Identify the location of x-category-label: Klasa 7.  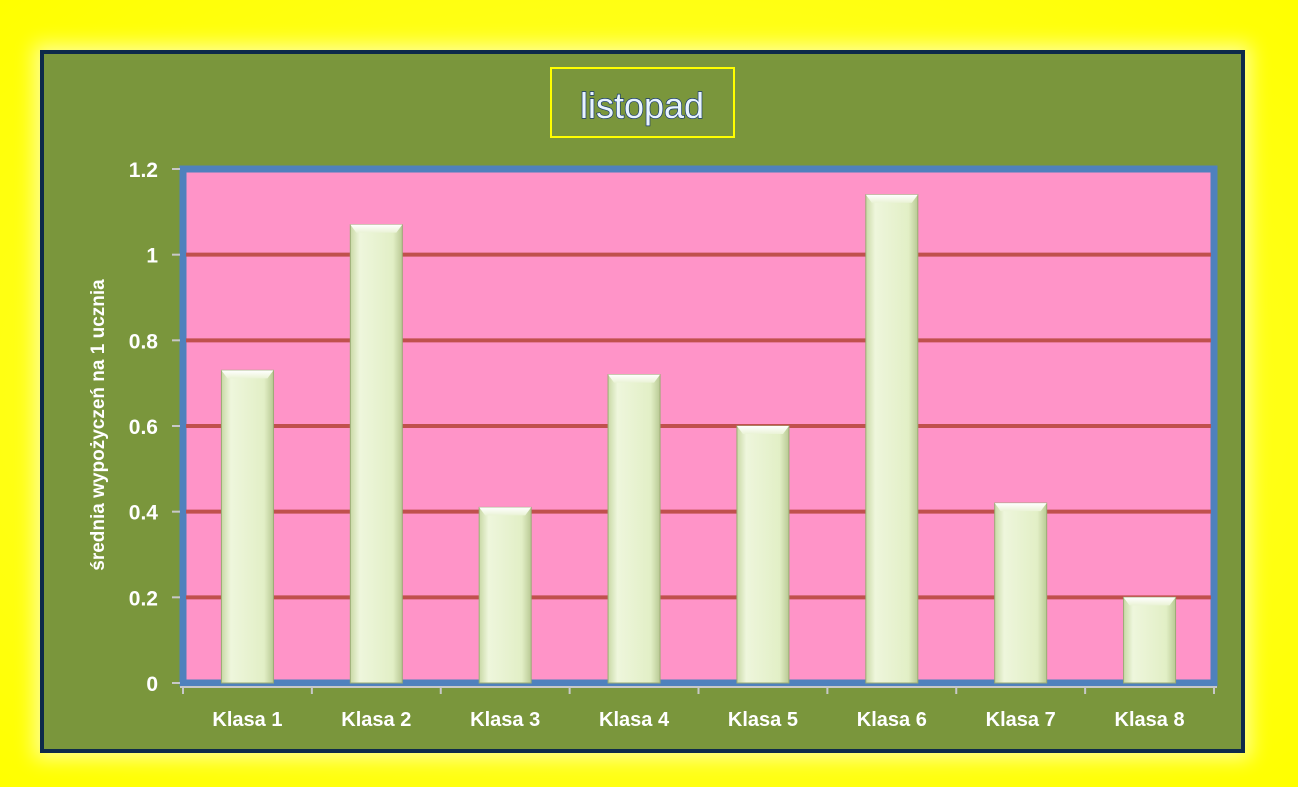
(1021, 720).